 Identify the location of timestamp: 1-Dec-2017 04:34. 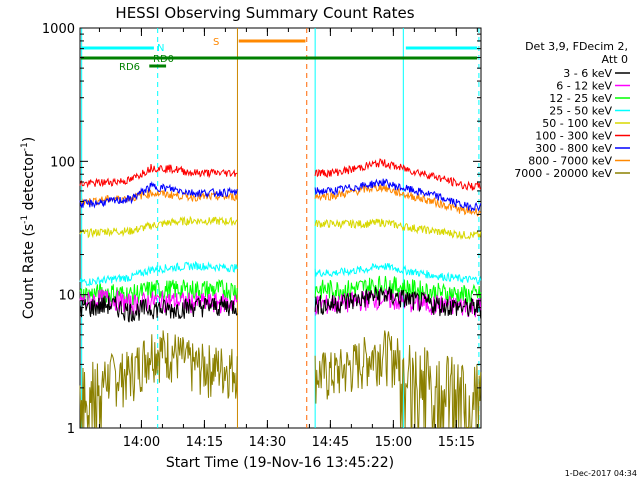
(601, 473).